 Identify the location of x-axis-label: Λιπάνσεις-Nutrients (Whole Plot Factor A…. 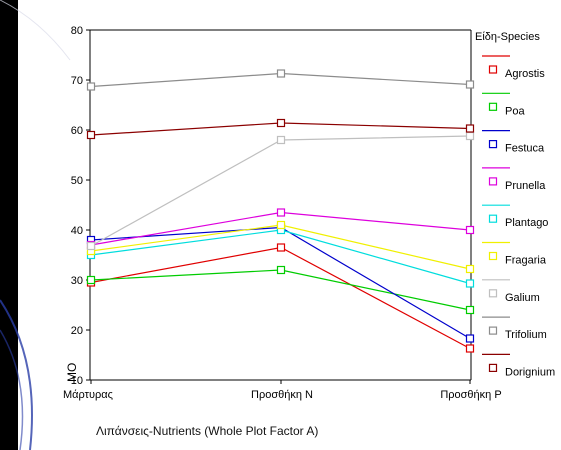
(207, 431).